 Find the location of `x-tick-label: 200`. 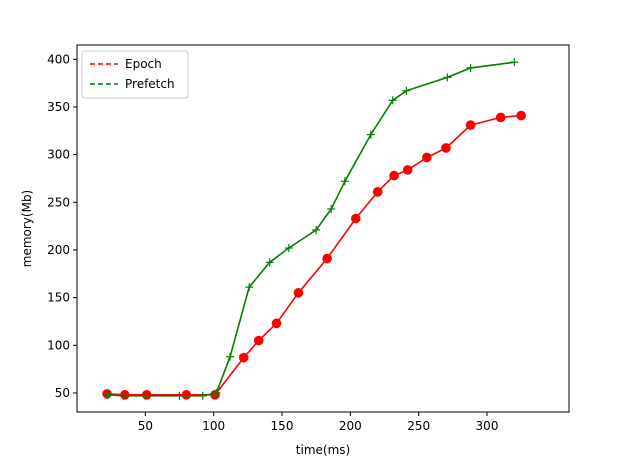

x-tick-label: 200 is located at coordinates (350, 426).